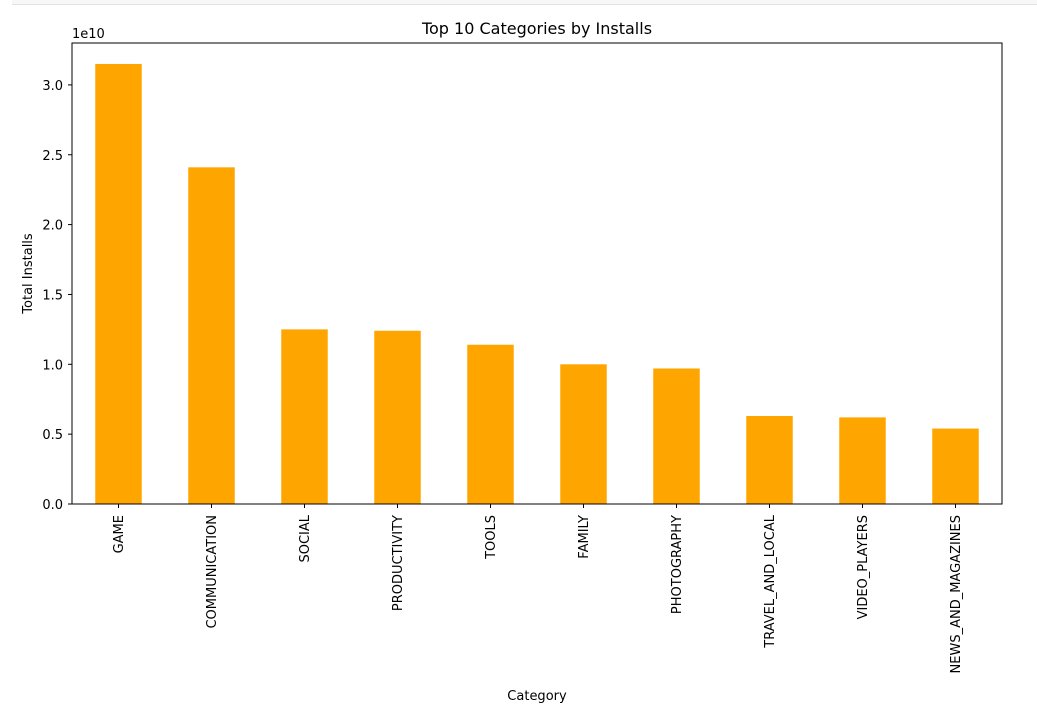 The image size is (1037, 720). I want to click on x-axis-label: Category, so click(537, 696).